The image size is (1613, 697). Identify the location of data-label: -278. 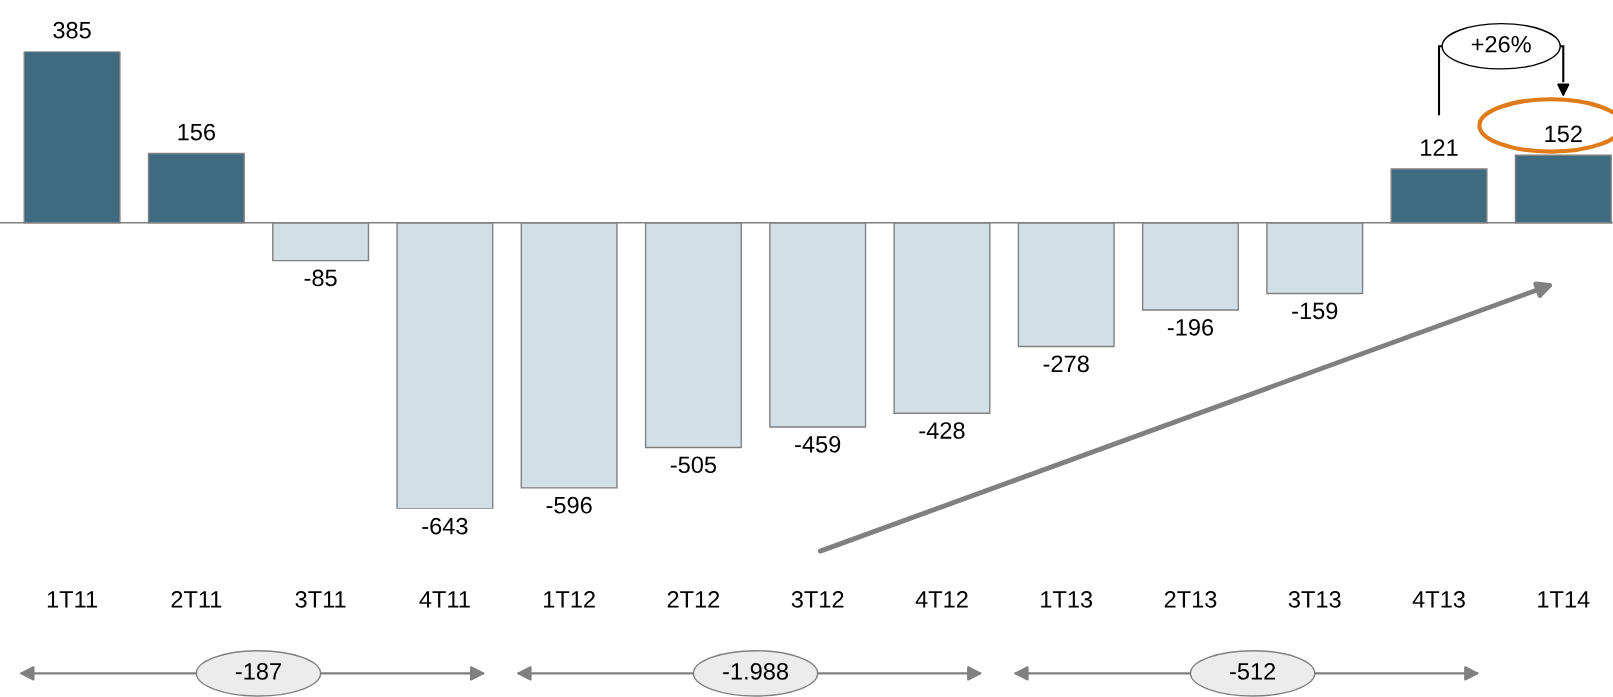
(1066, 364).